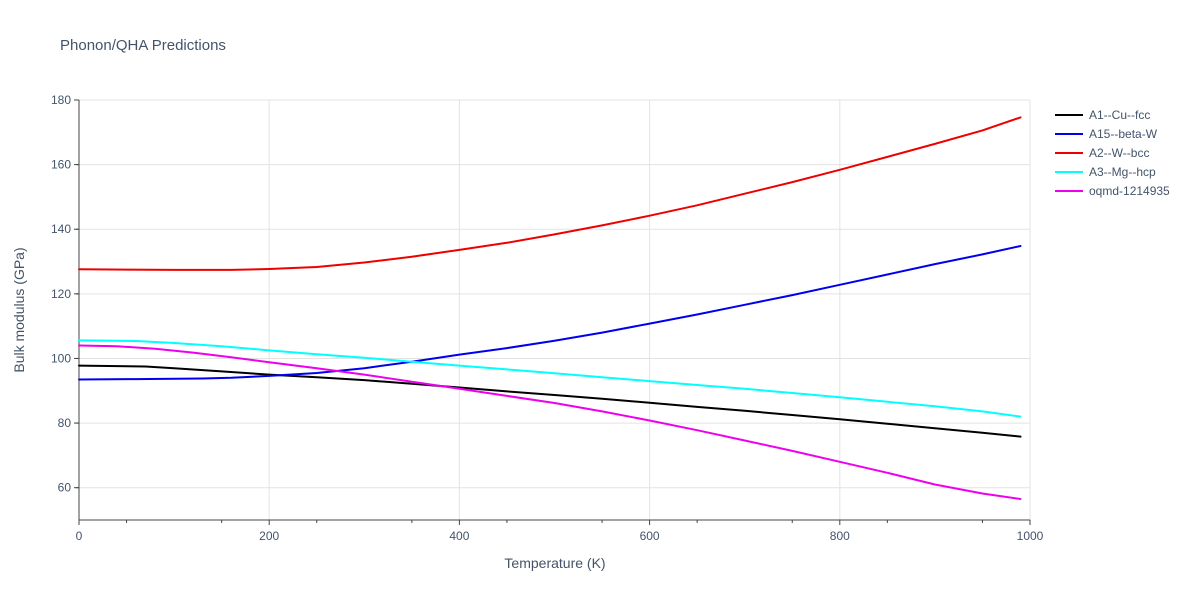  I want to click on legend-item: A15--beta-W, so click(1106, 134).